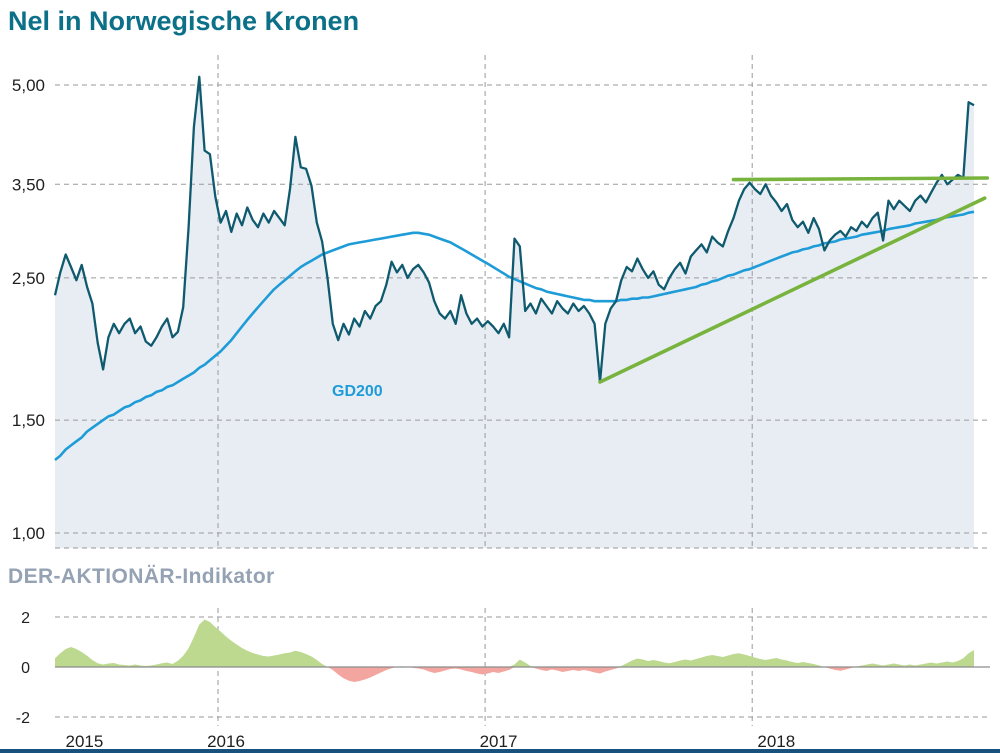  Describe the element at coordinates (499, 741) in the screenshot. I see `x-tick-label: 2017` at that location.